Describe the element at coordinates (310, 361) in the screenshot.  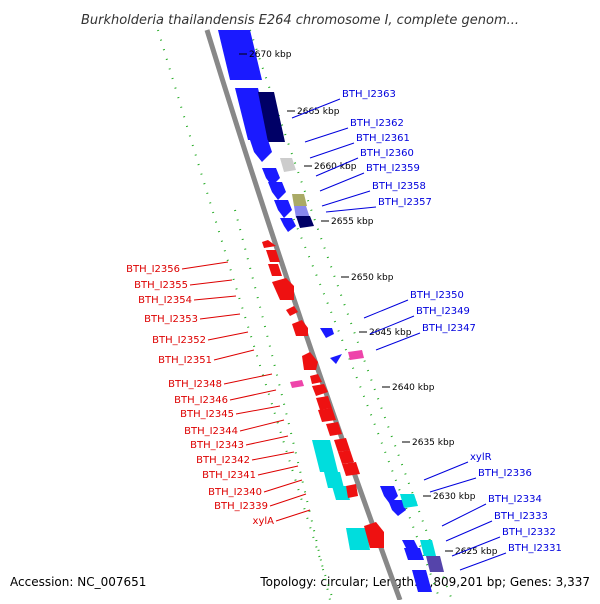
I see `feature-bth-i2348` at that location.